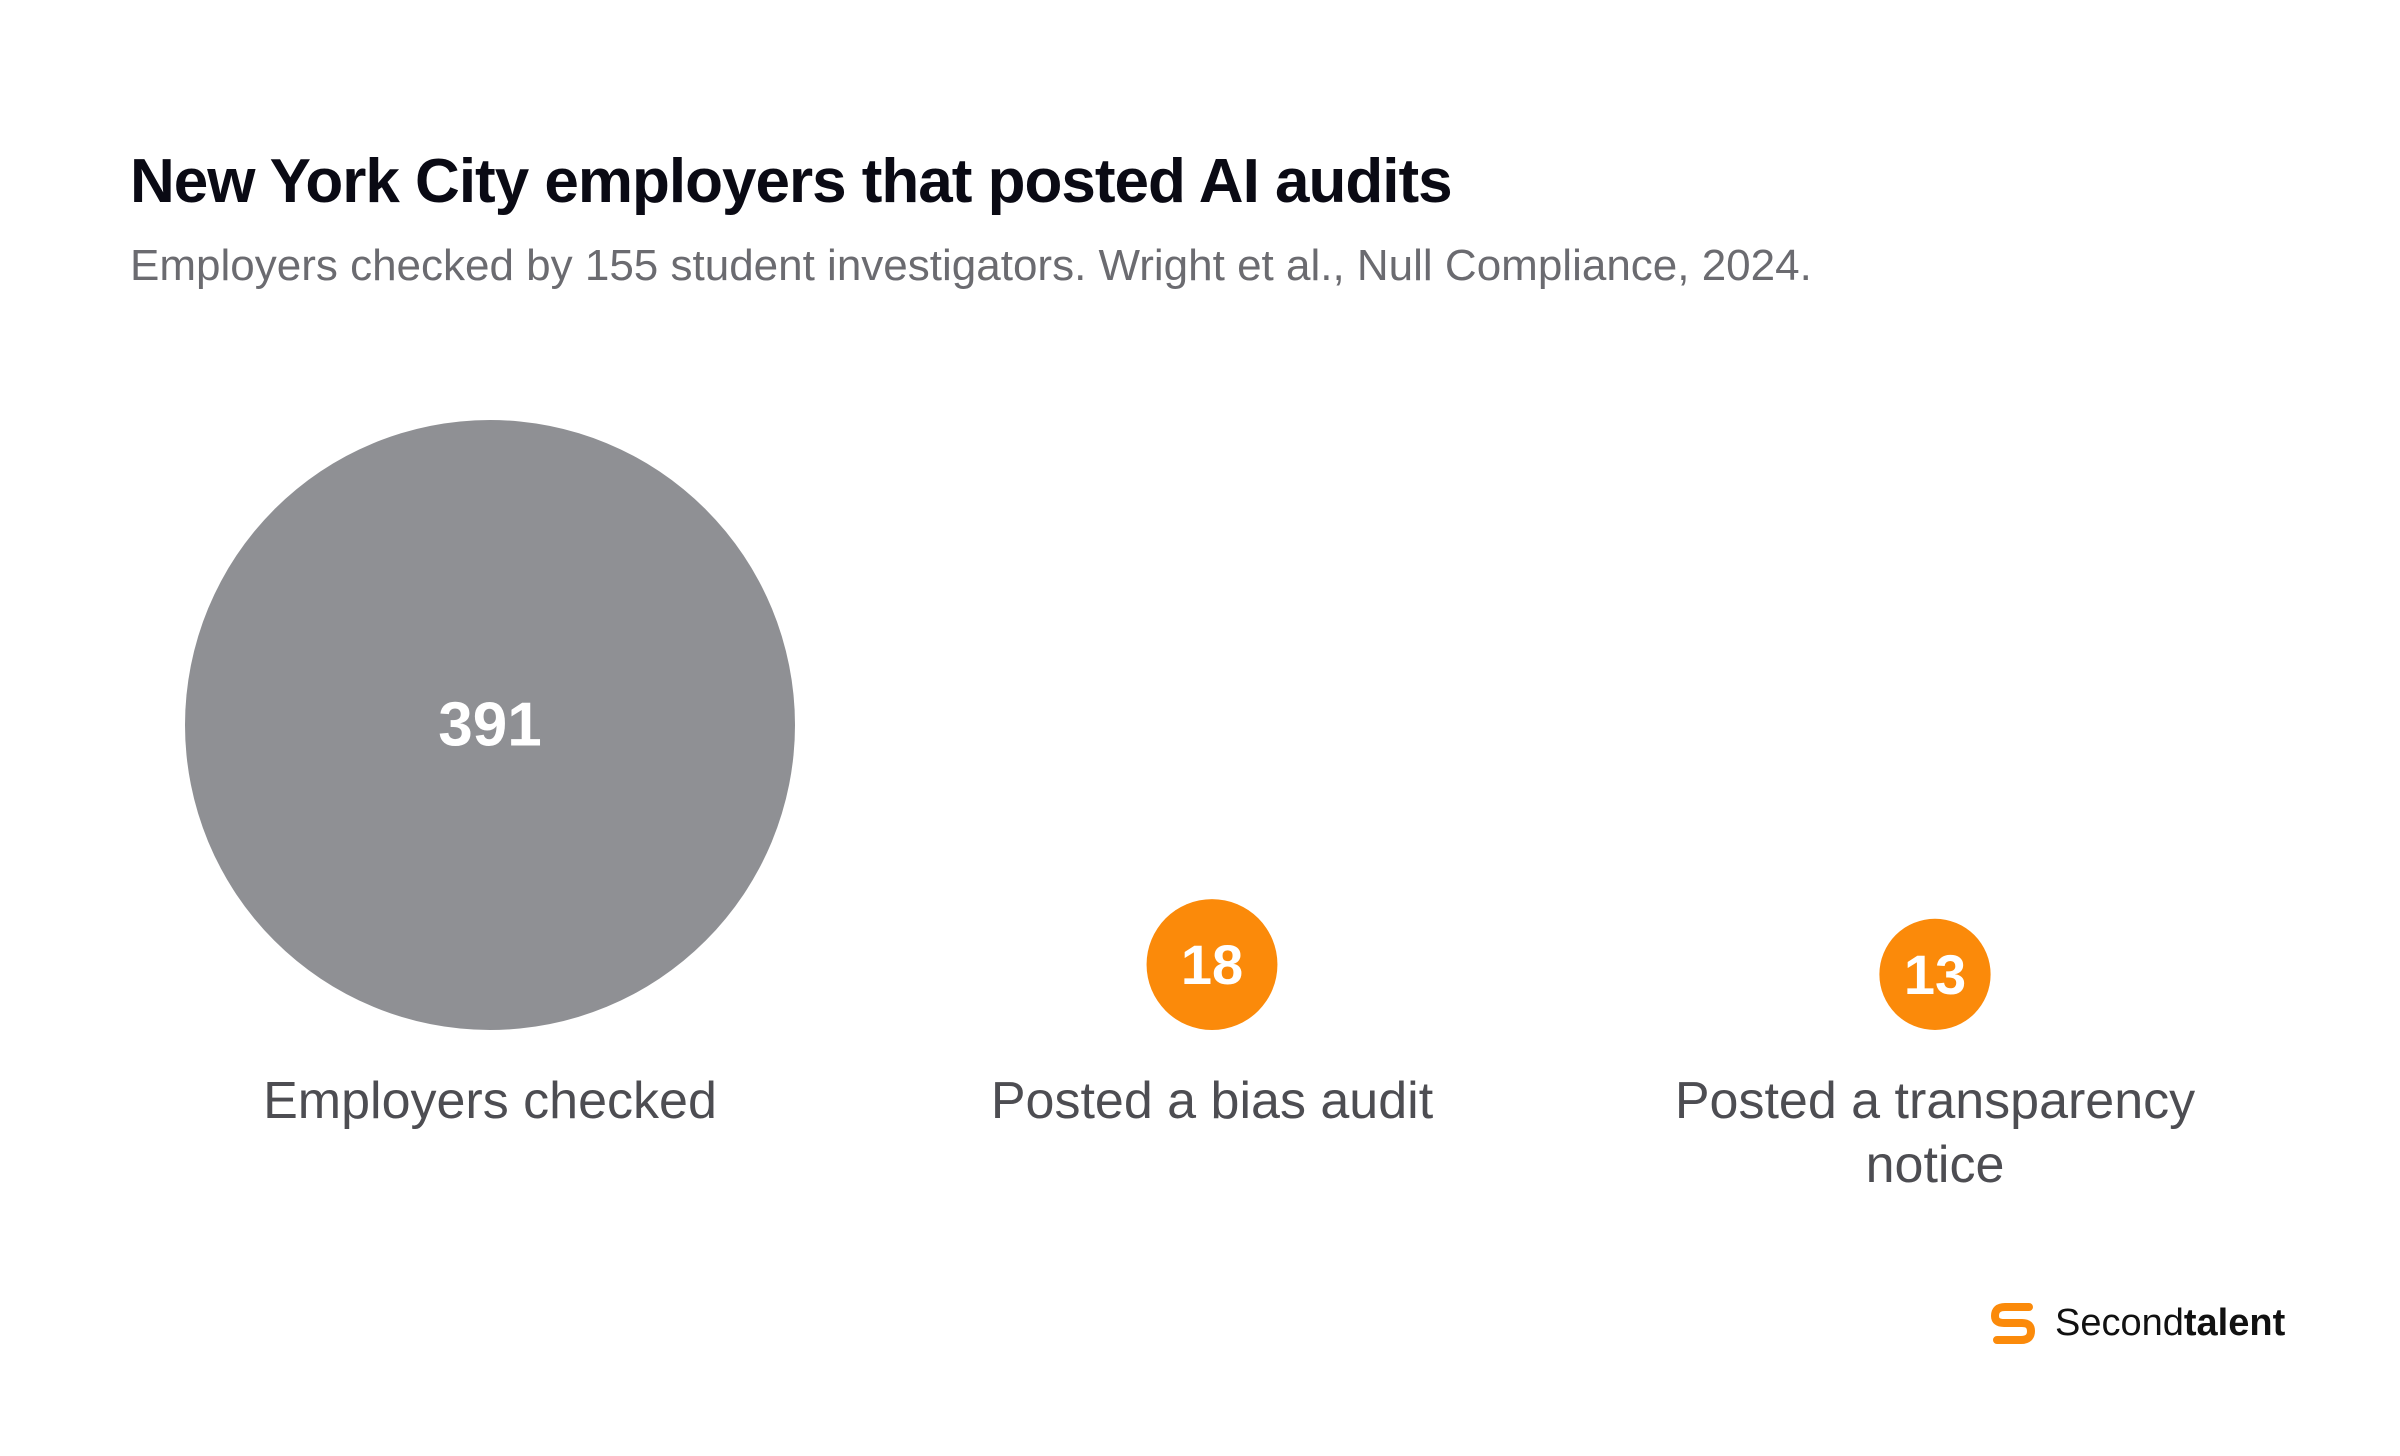 The height and width of the screenshot is (1456, 2400). I want to click on brand-logo: Secondtalent, so click(2135, 1323).